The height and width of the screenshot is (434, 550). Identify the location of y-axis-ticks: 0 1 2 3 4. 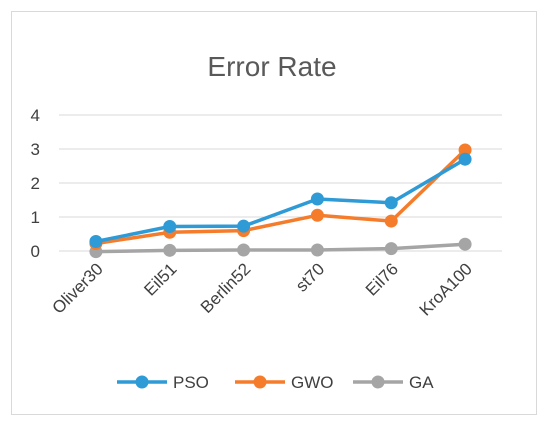
(35, 183).